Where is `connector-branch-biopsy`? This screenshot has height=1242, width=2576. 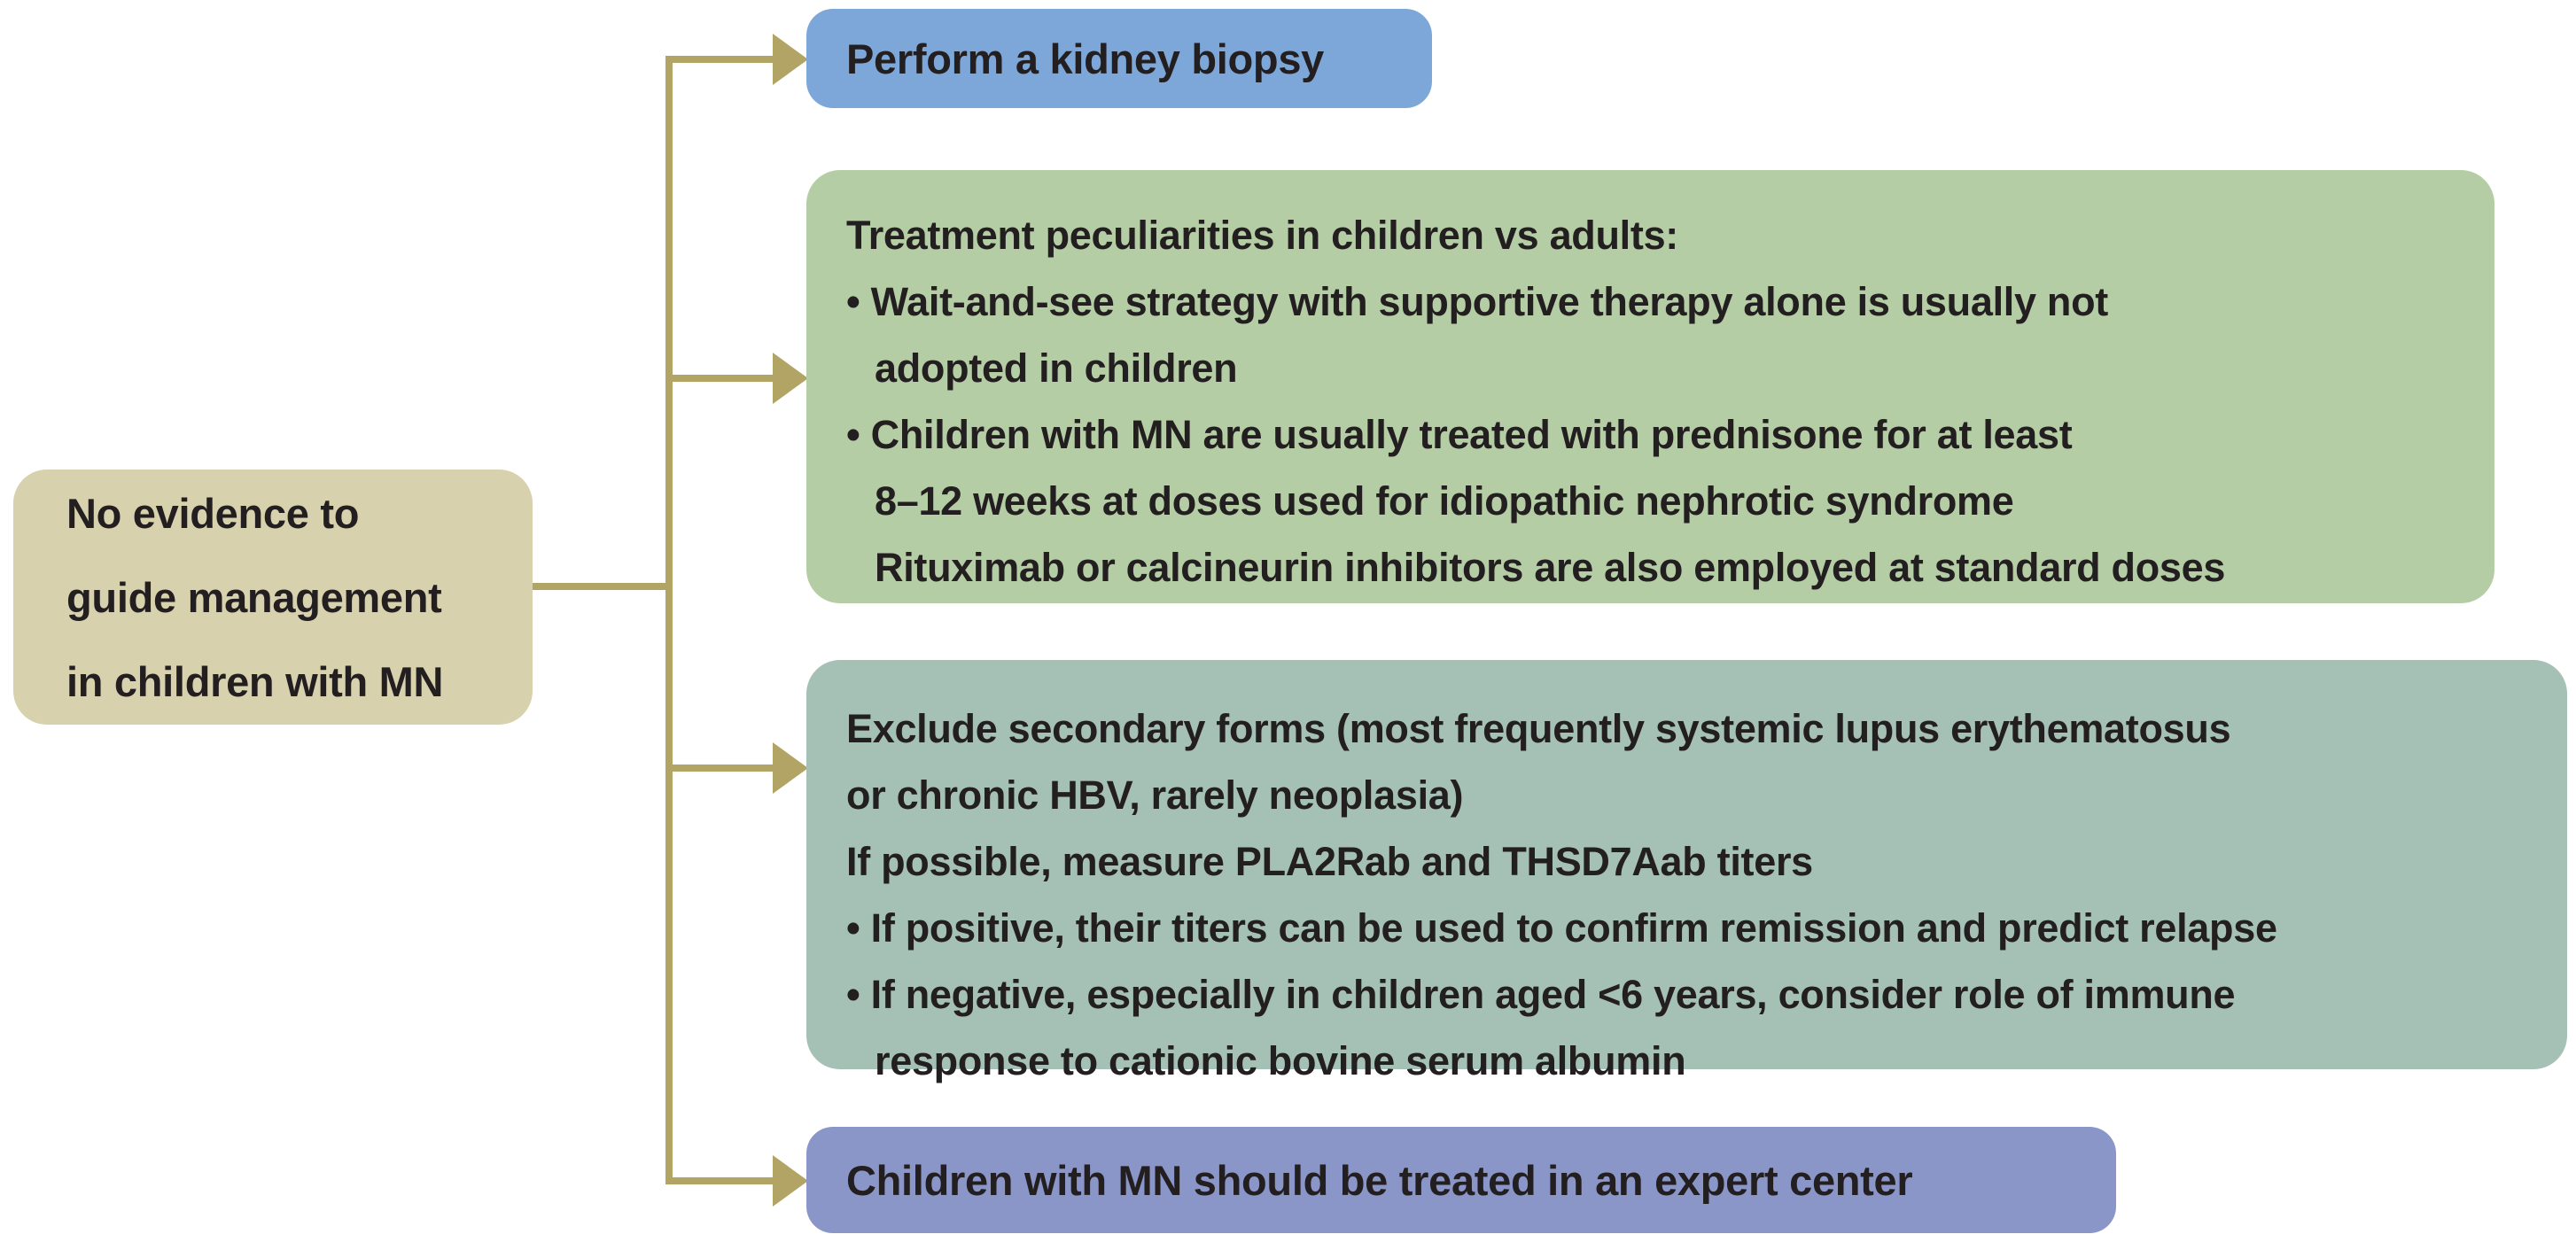
connector-branch-biopsy is located at coordinates (722, 59).